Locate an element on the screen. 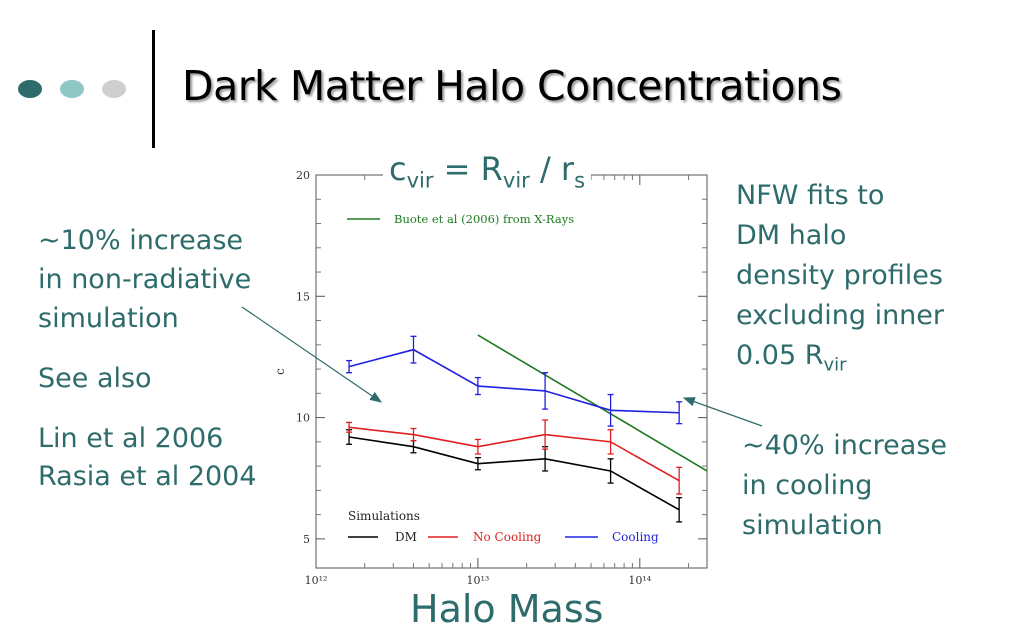  x-tick-label: 10¹³ is located at coordinates (477, 580).